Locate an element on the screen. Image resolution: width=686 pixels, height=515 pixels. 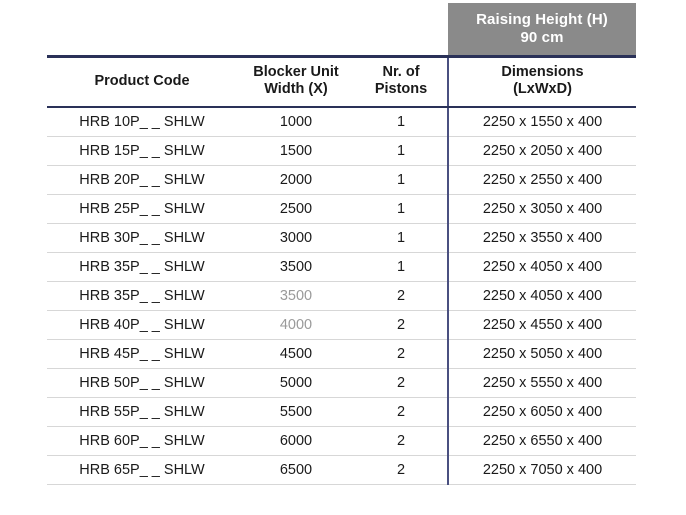
cell-product-code: HRB 60P_ _ SHLW is located at coordinates (142, 441).